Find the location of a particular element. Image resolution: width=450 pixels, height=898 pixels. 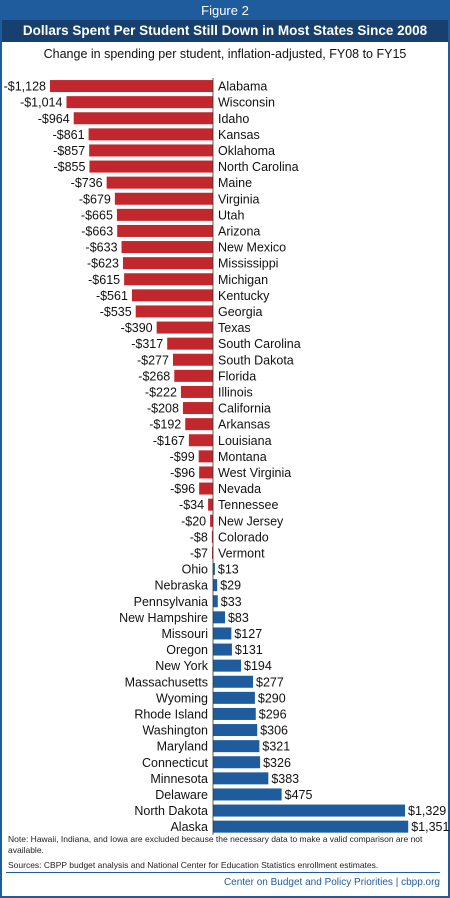

state-label: South Carolina is located at coordinates (259, 344).